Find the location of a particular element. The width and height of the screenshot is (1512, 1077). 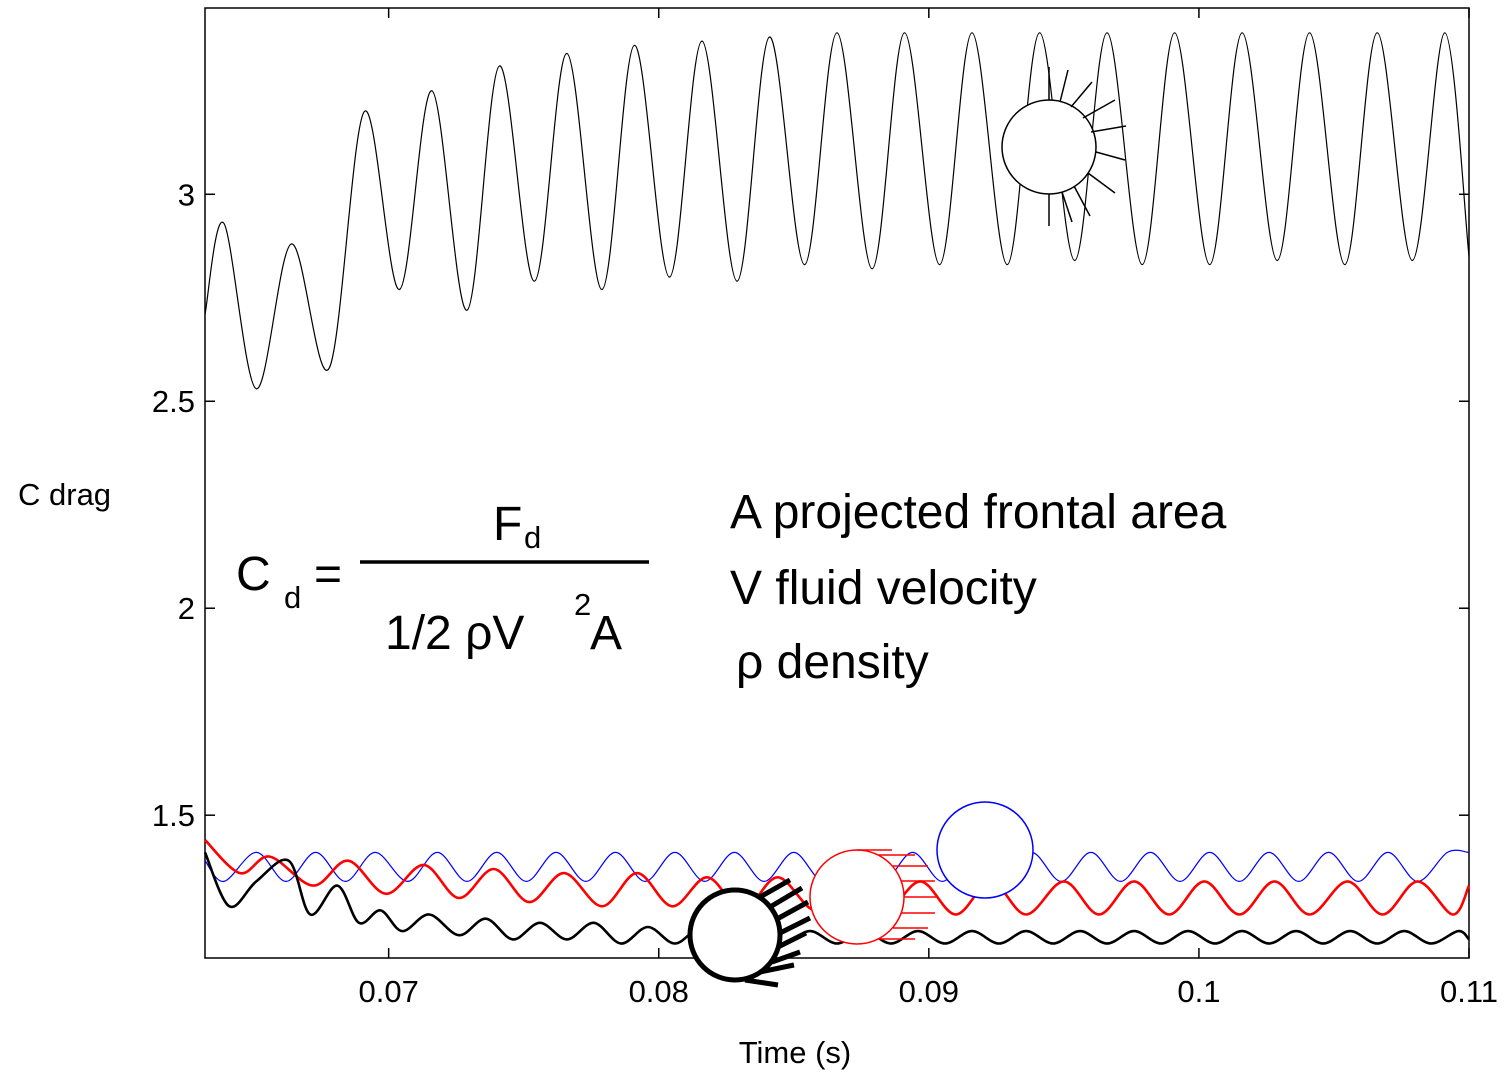

formula-lhs-sub: d is located at coordinates (292, 597).